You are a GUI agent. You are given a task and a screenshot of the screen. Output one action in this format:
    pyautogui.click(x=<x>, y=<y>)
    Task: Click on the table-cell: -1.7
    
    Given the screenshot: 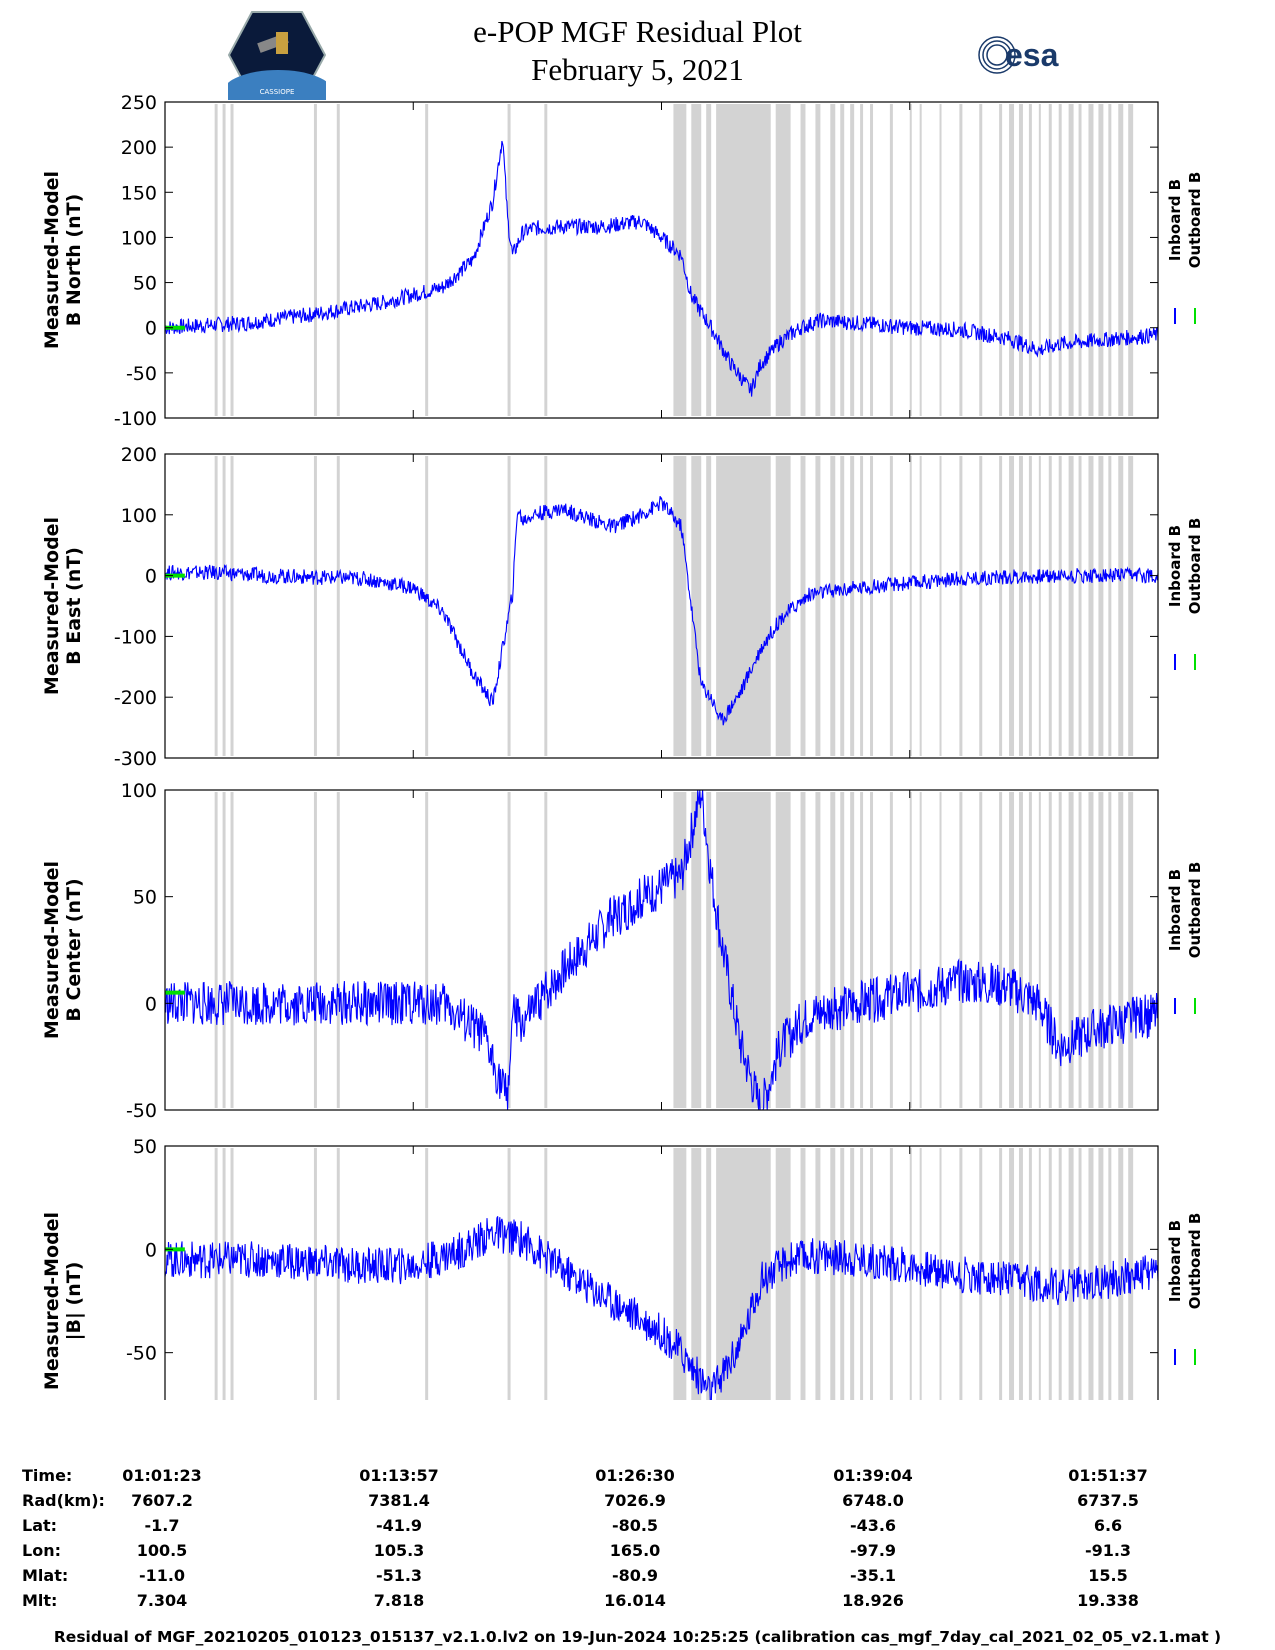 What is the action you would take?
    pyautogui.click(x=162, y=1525)
    